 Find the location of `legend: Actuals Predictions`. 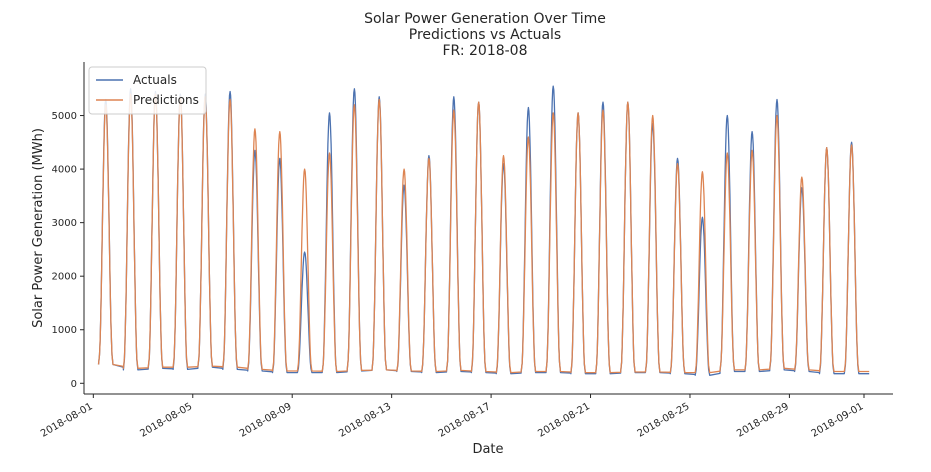

legend: Actuals Predictions is located at coordinates (147, 90).